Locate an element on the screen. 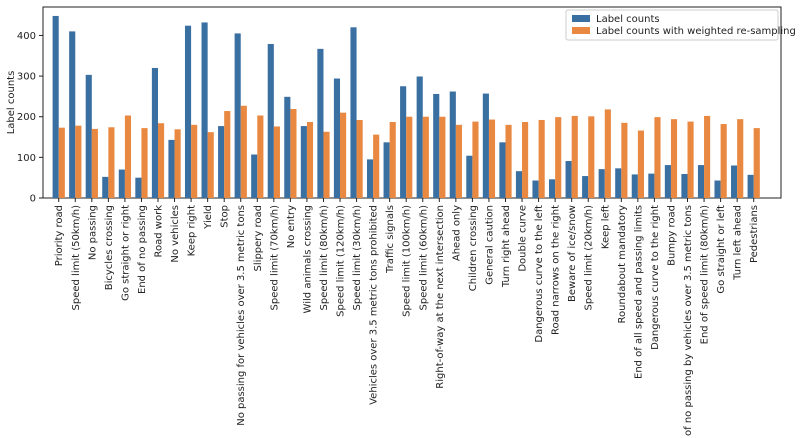  x-tick-label: End of speed limit (80km/h) is located at coordinates (705, 274).